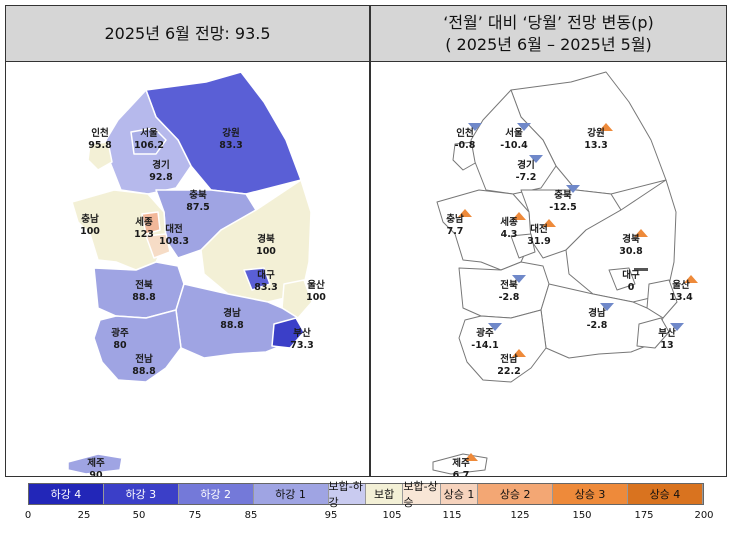  What do you see at coordinates (665, 494) in the screenshot?
I see `legend-item-11: 상승 4` at bounding box center [665, 494].